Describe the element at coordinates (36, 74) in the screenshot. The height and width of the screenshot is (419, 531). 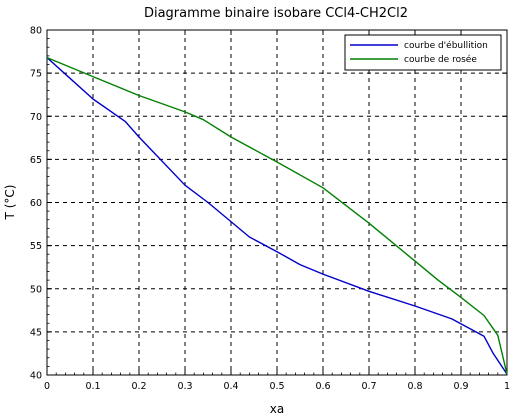
I see `y-tick-label: 75` at that location.